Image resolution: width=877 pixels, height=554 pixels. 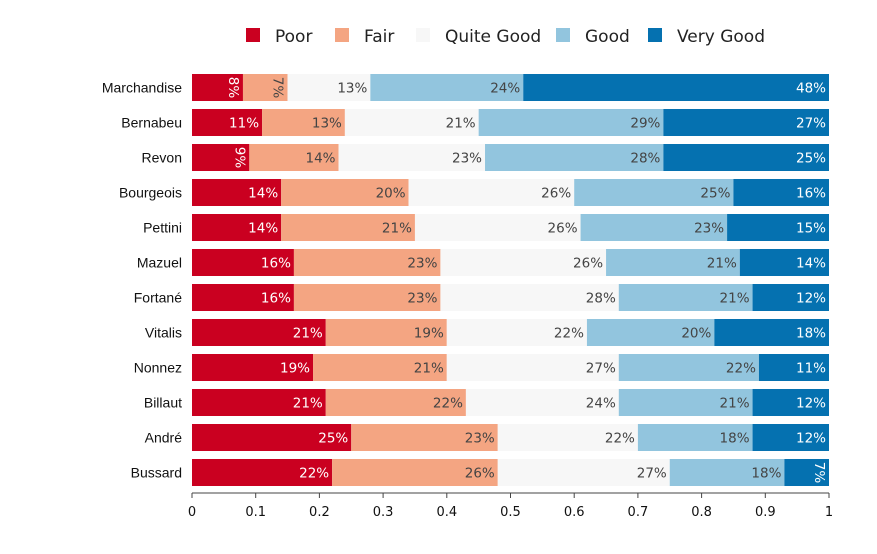 I want to click on x-tick-label: 1, so click(x=829, y=512).